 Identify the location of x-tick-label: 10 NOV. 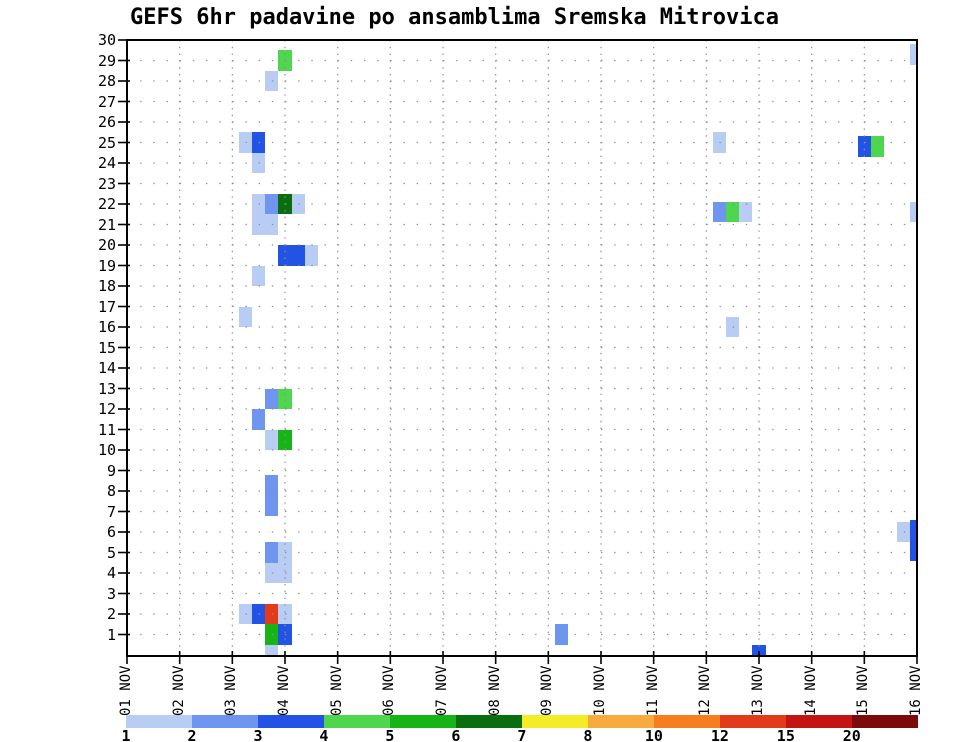
(600, 690).